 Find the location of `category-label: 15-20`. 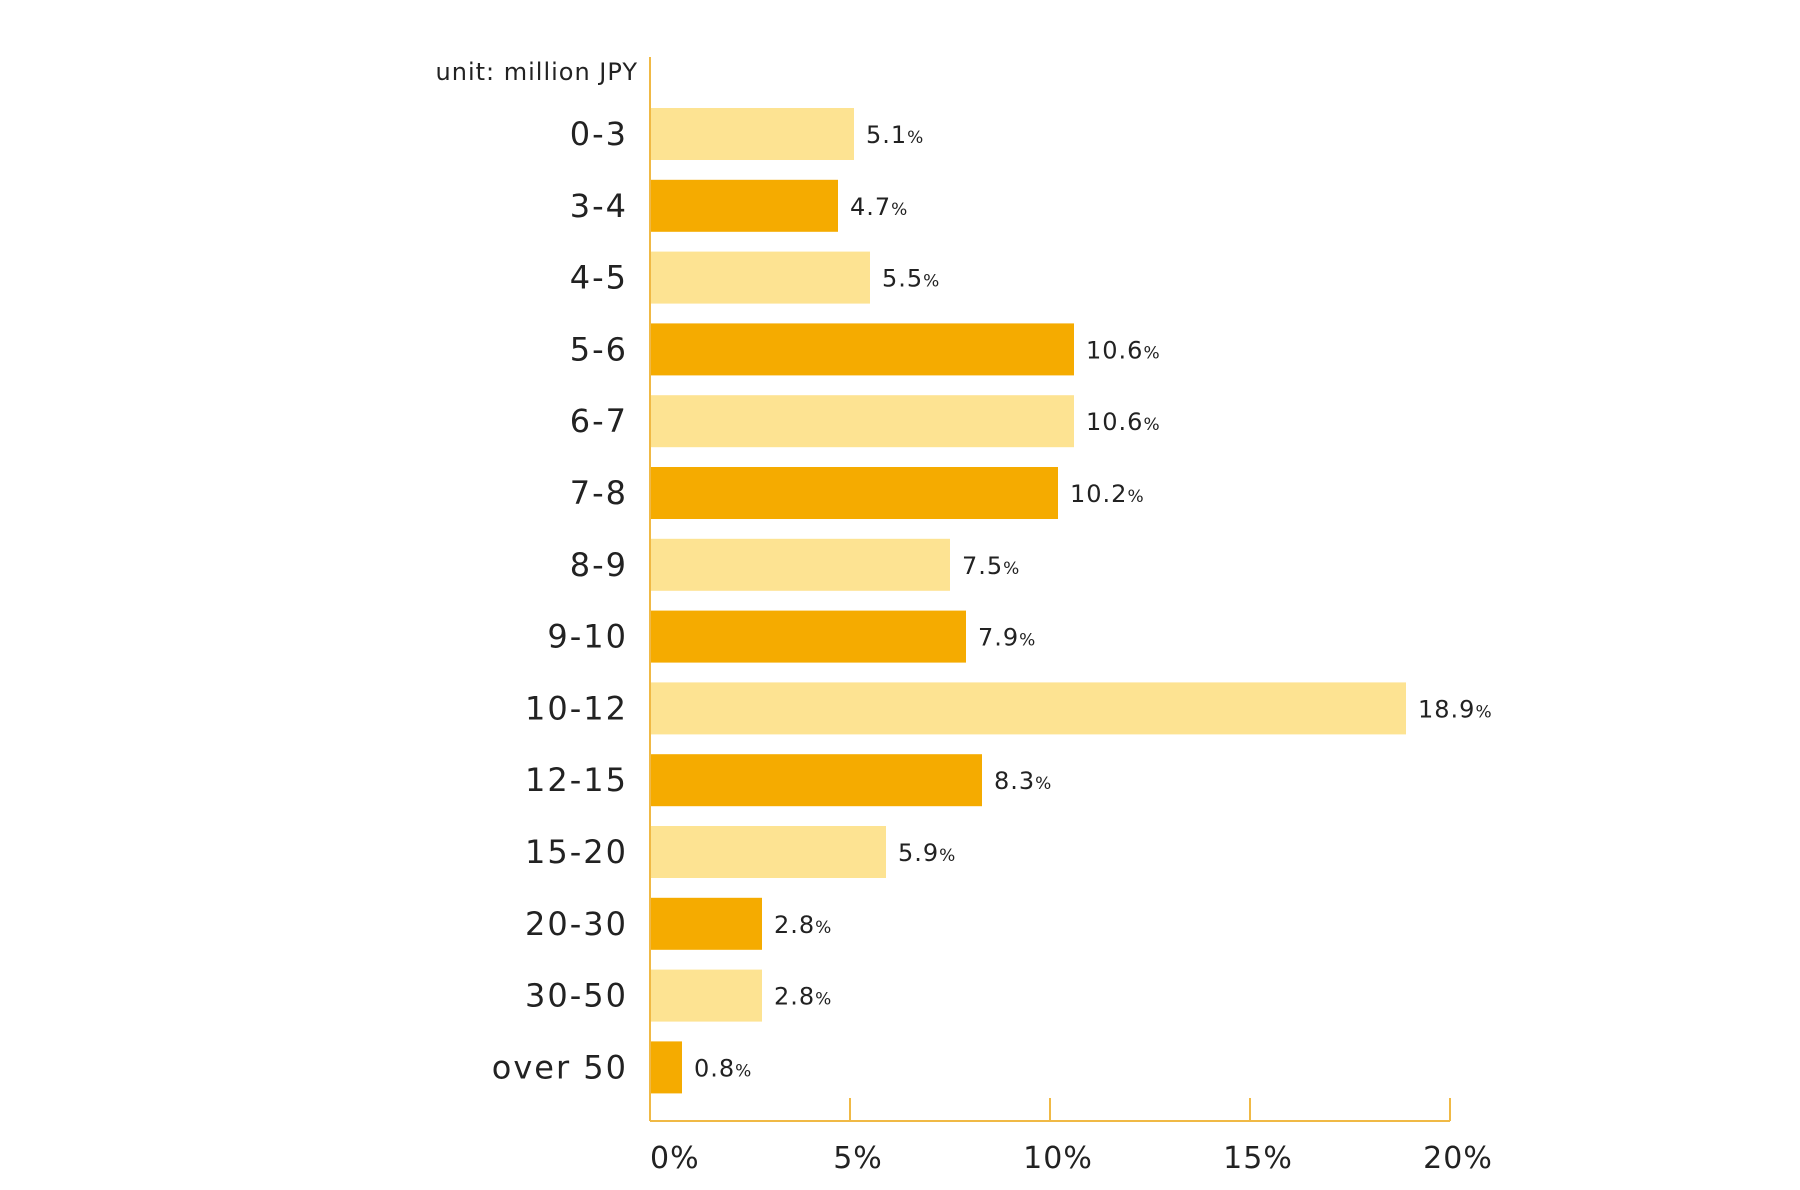

category-label: 15-20 is located at coordinates (576, 852).